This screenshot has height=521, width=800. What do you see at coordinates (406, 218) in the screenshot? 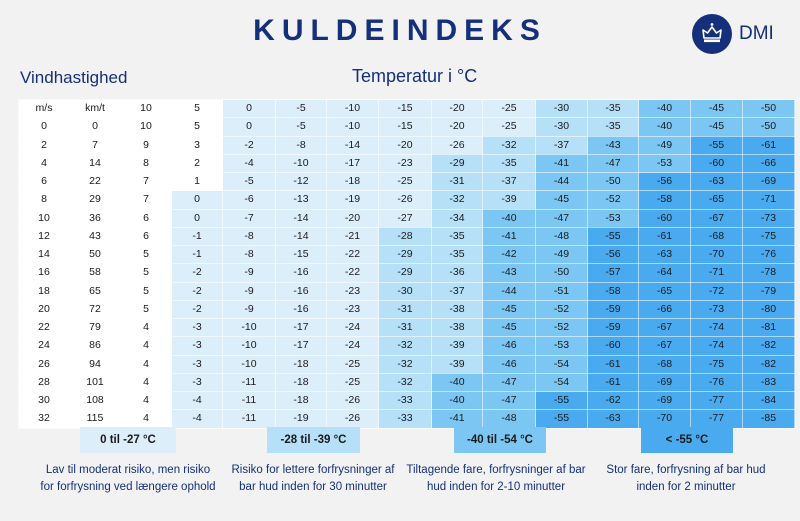
I see `table-row: 10 36 6 0 -7 -14 -20 -27 -34 -40 -47 -53 -60 -67 -73` at bounding box center [406, 218].